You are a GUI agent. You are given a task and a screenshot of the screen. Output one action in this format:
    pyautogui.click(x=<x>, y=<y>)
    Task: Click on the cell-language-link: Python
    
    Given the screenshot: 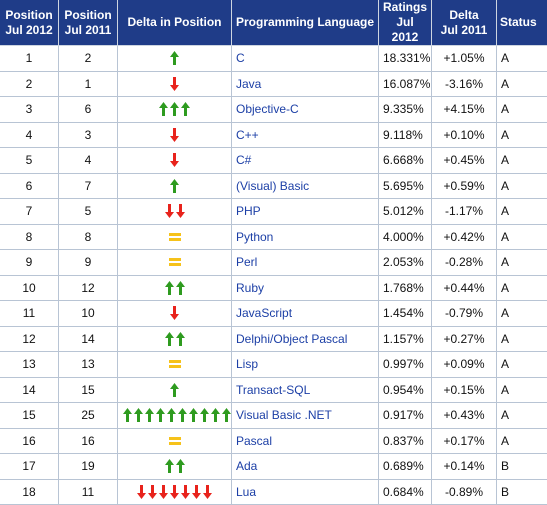 What is the action you would take?
    pyautogui.click(x=305, y=237)
    